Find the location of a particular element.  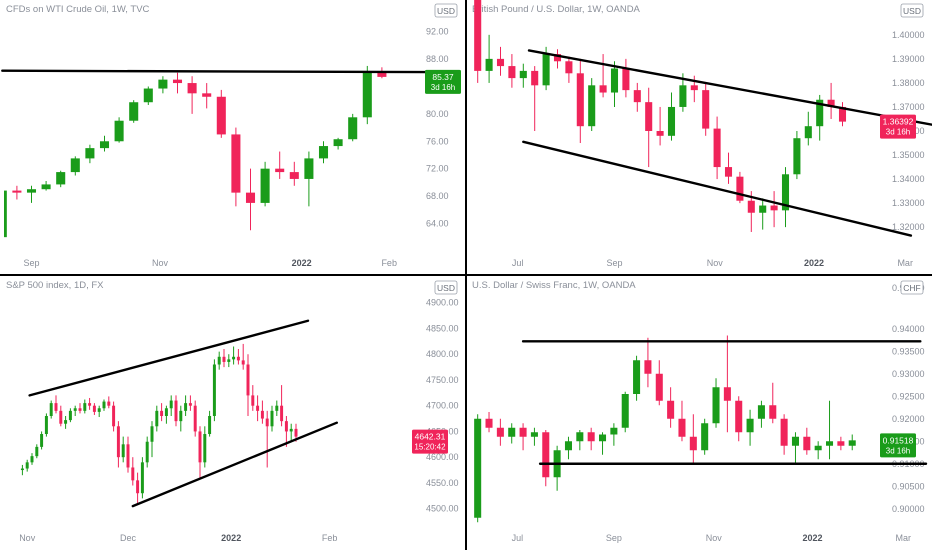

x-tick-label: Jul is located at coordinates (518, 263).